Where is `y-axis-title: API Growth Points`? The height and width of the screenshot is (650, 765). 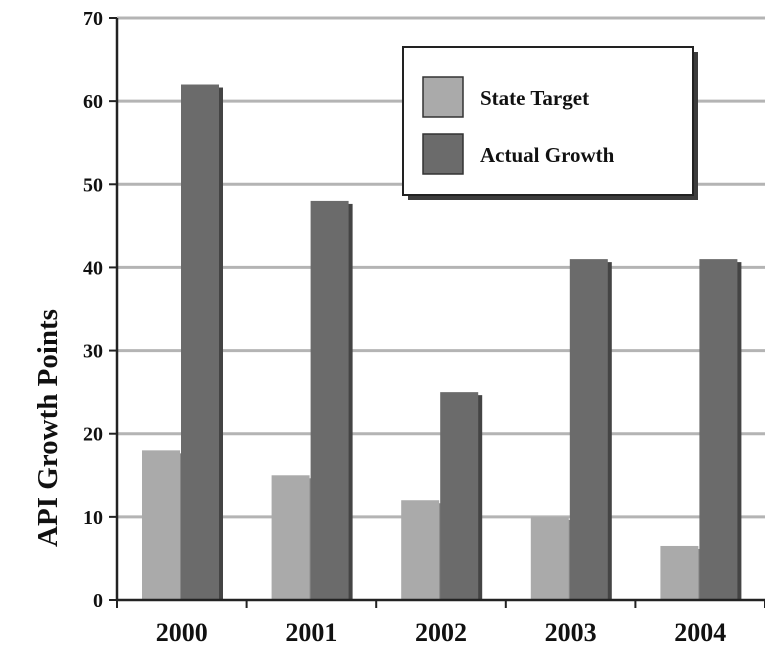 y-axis-title: API Growth Points is located at coordinates (48, 428).